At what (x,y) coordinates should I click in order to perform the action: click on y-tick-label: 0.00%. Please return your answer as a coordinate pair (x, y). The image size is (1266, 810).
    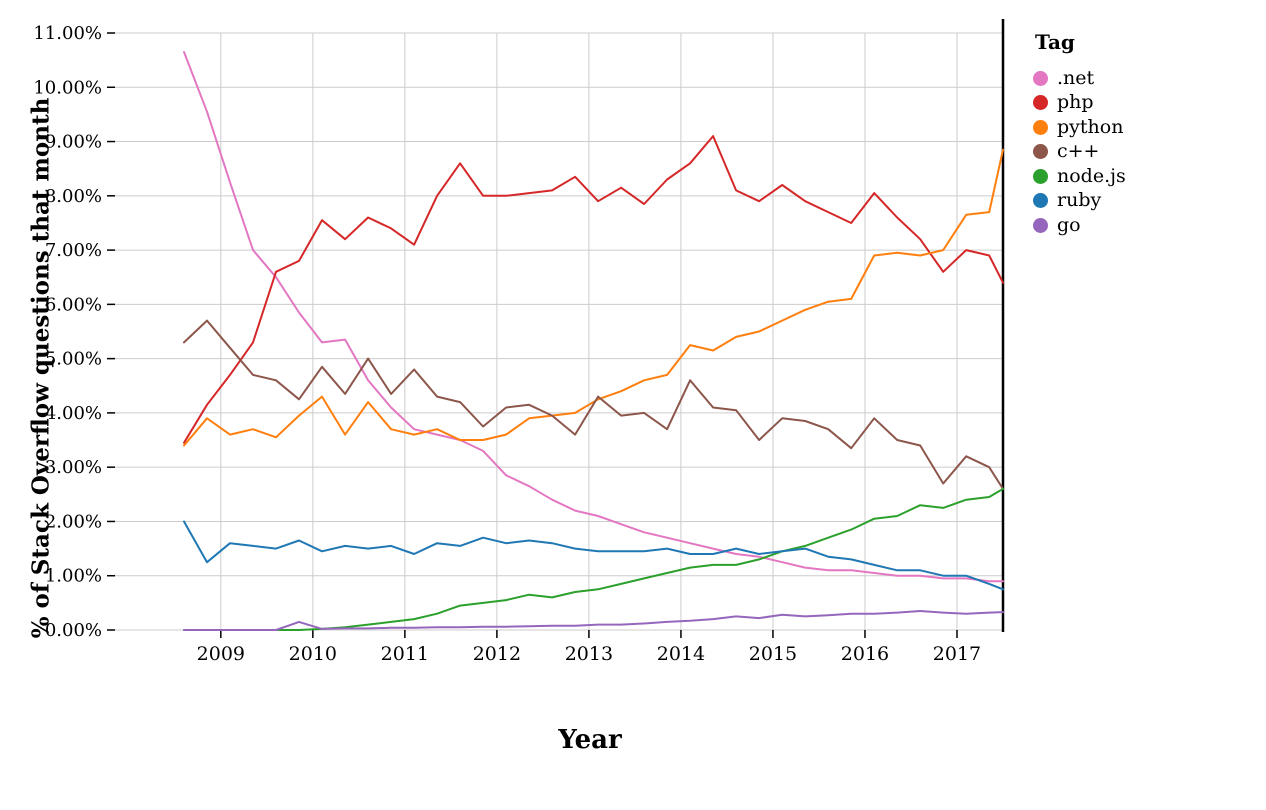
    Looking at the image, I should click on (73, 630).